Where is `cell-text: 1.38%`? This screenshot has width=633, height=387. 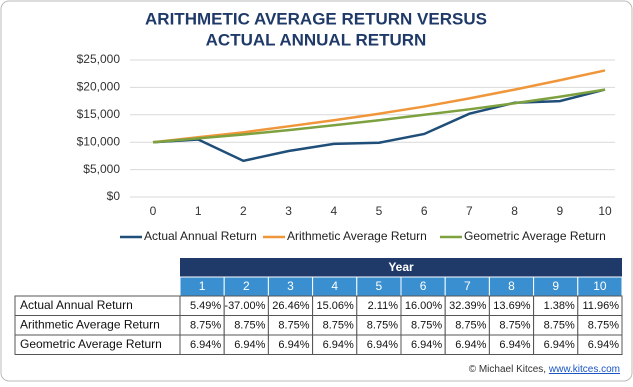 cell-text: 1.38% is located at coordinates (559, 306).